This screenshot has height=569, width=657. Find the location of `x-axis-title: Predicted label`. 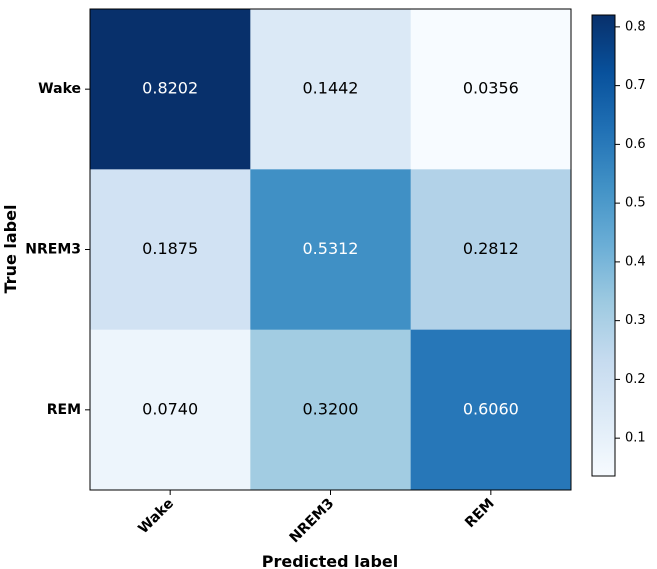

x-axis-title: Predicted label is located at coordinates (330, 560).